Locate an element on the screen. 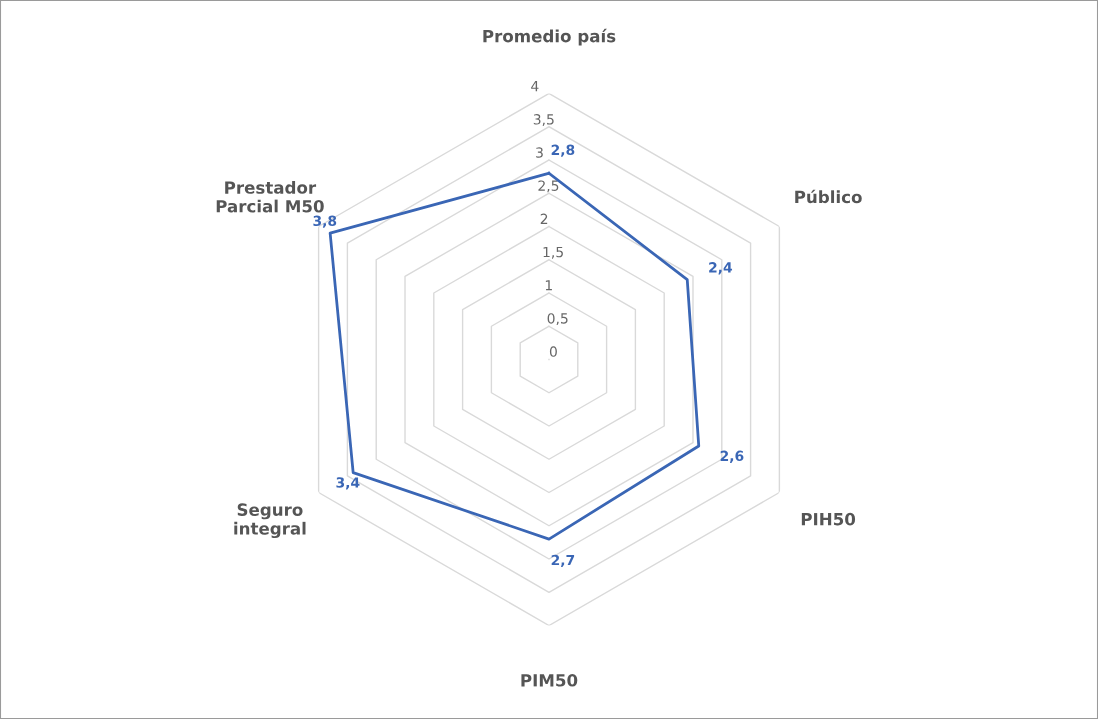 This screenshot has height=719, width=1098. spoke-label: PIM50 is located at coordinates (549, 680).